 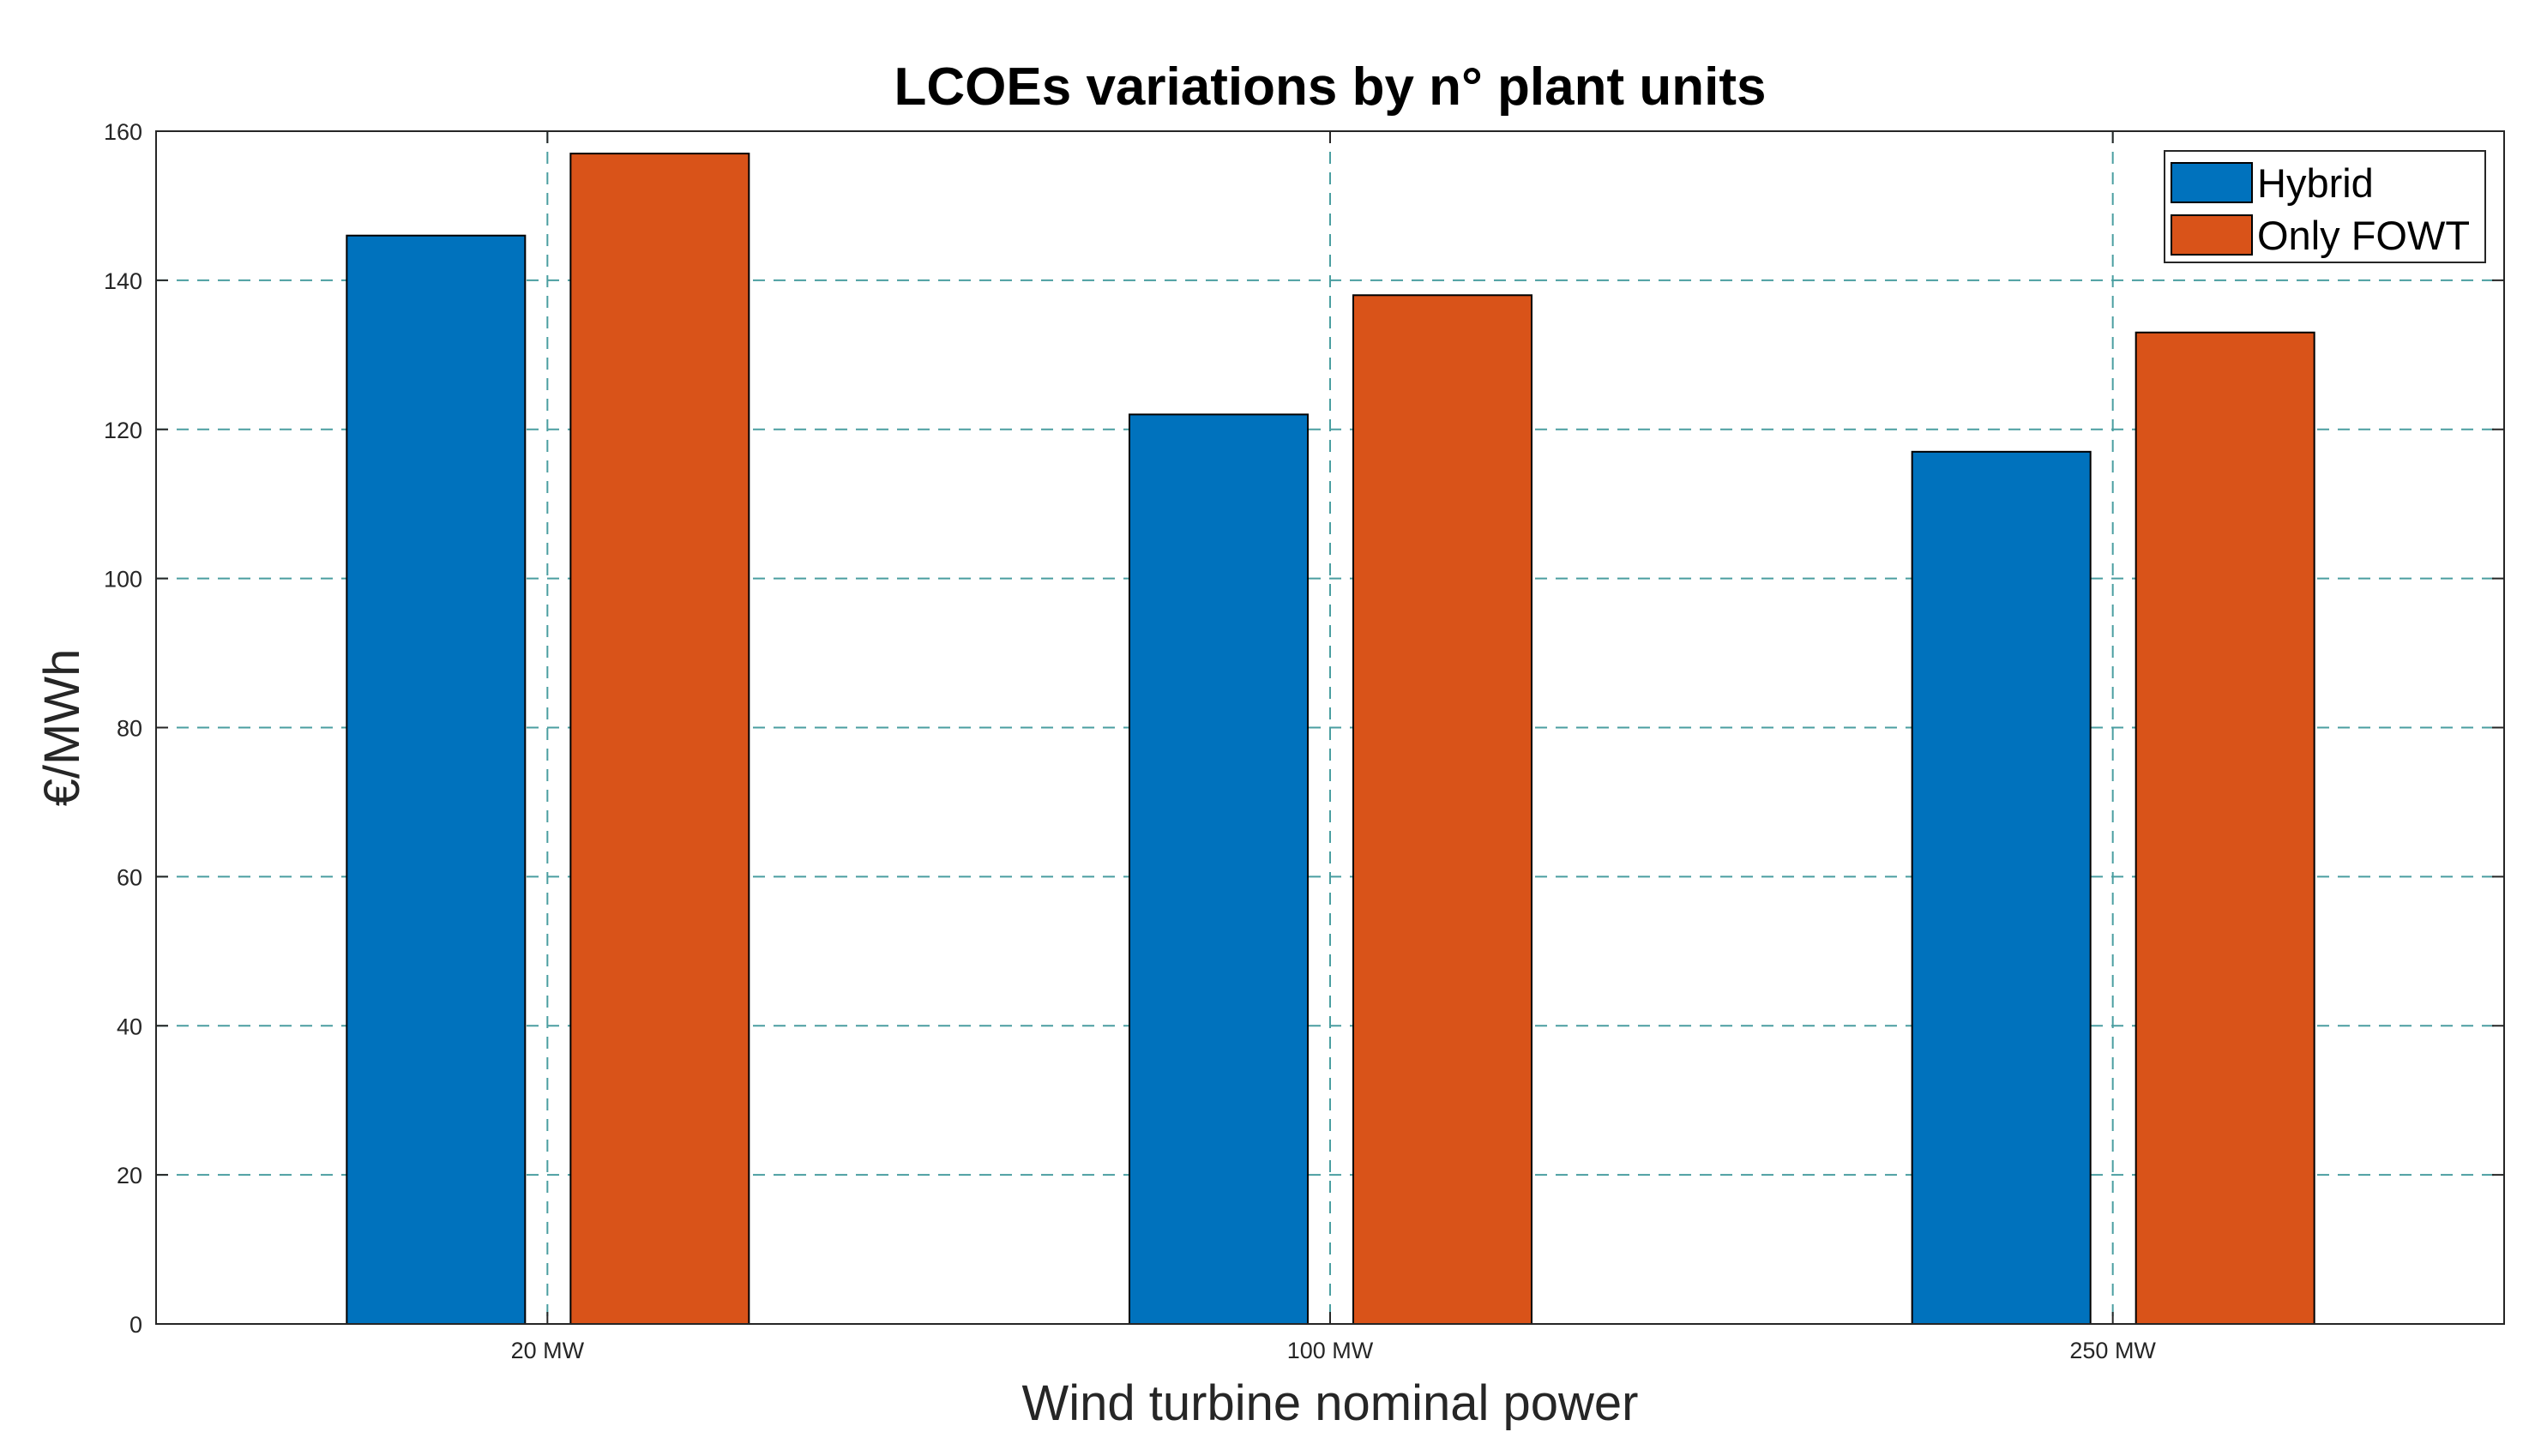 I want to click on y-axis-label: €/MWh, so click(x=62, y=728).